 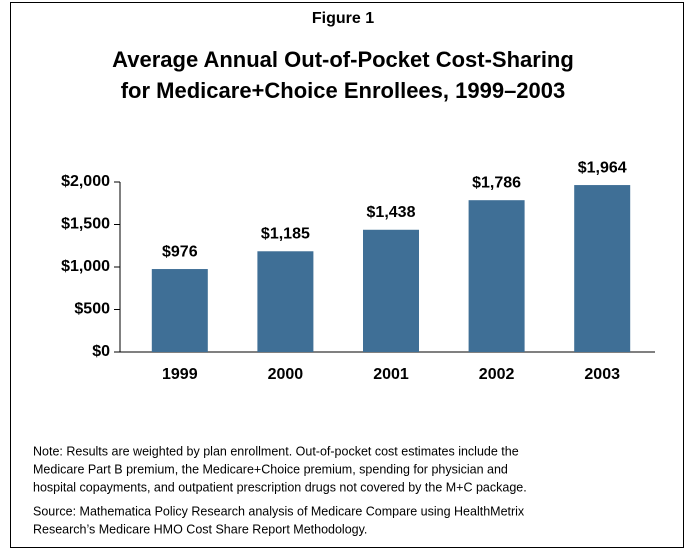 What do you see at coordinates (602, 167) in the screenshot?
I see `value-label: $1,964` at bounding box center [602, 167].